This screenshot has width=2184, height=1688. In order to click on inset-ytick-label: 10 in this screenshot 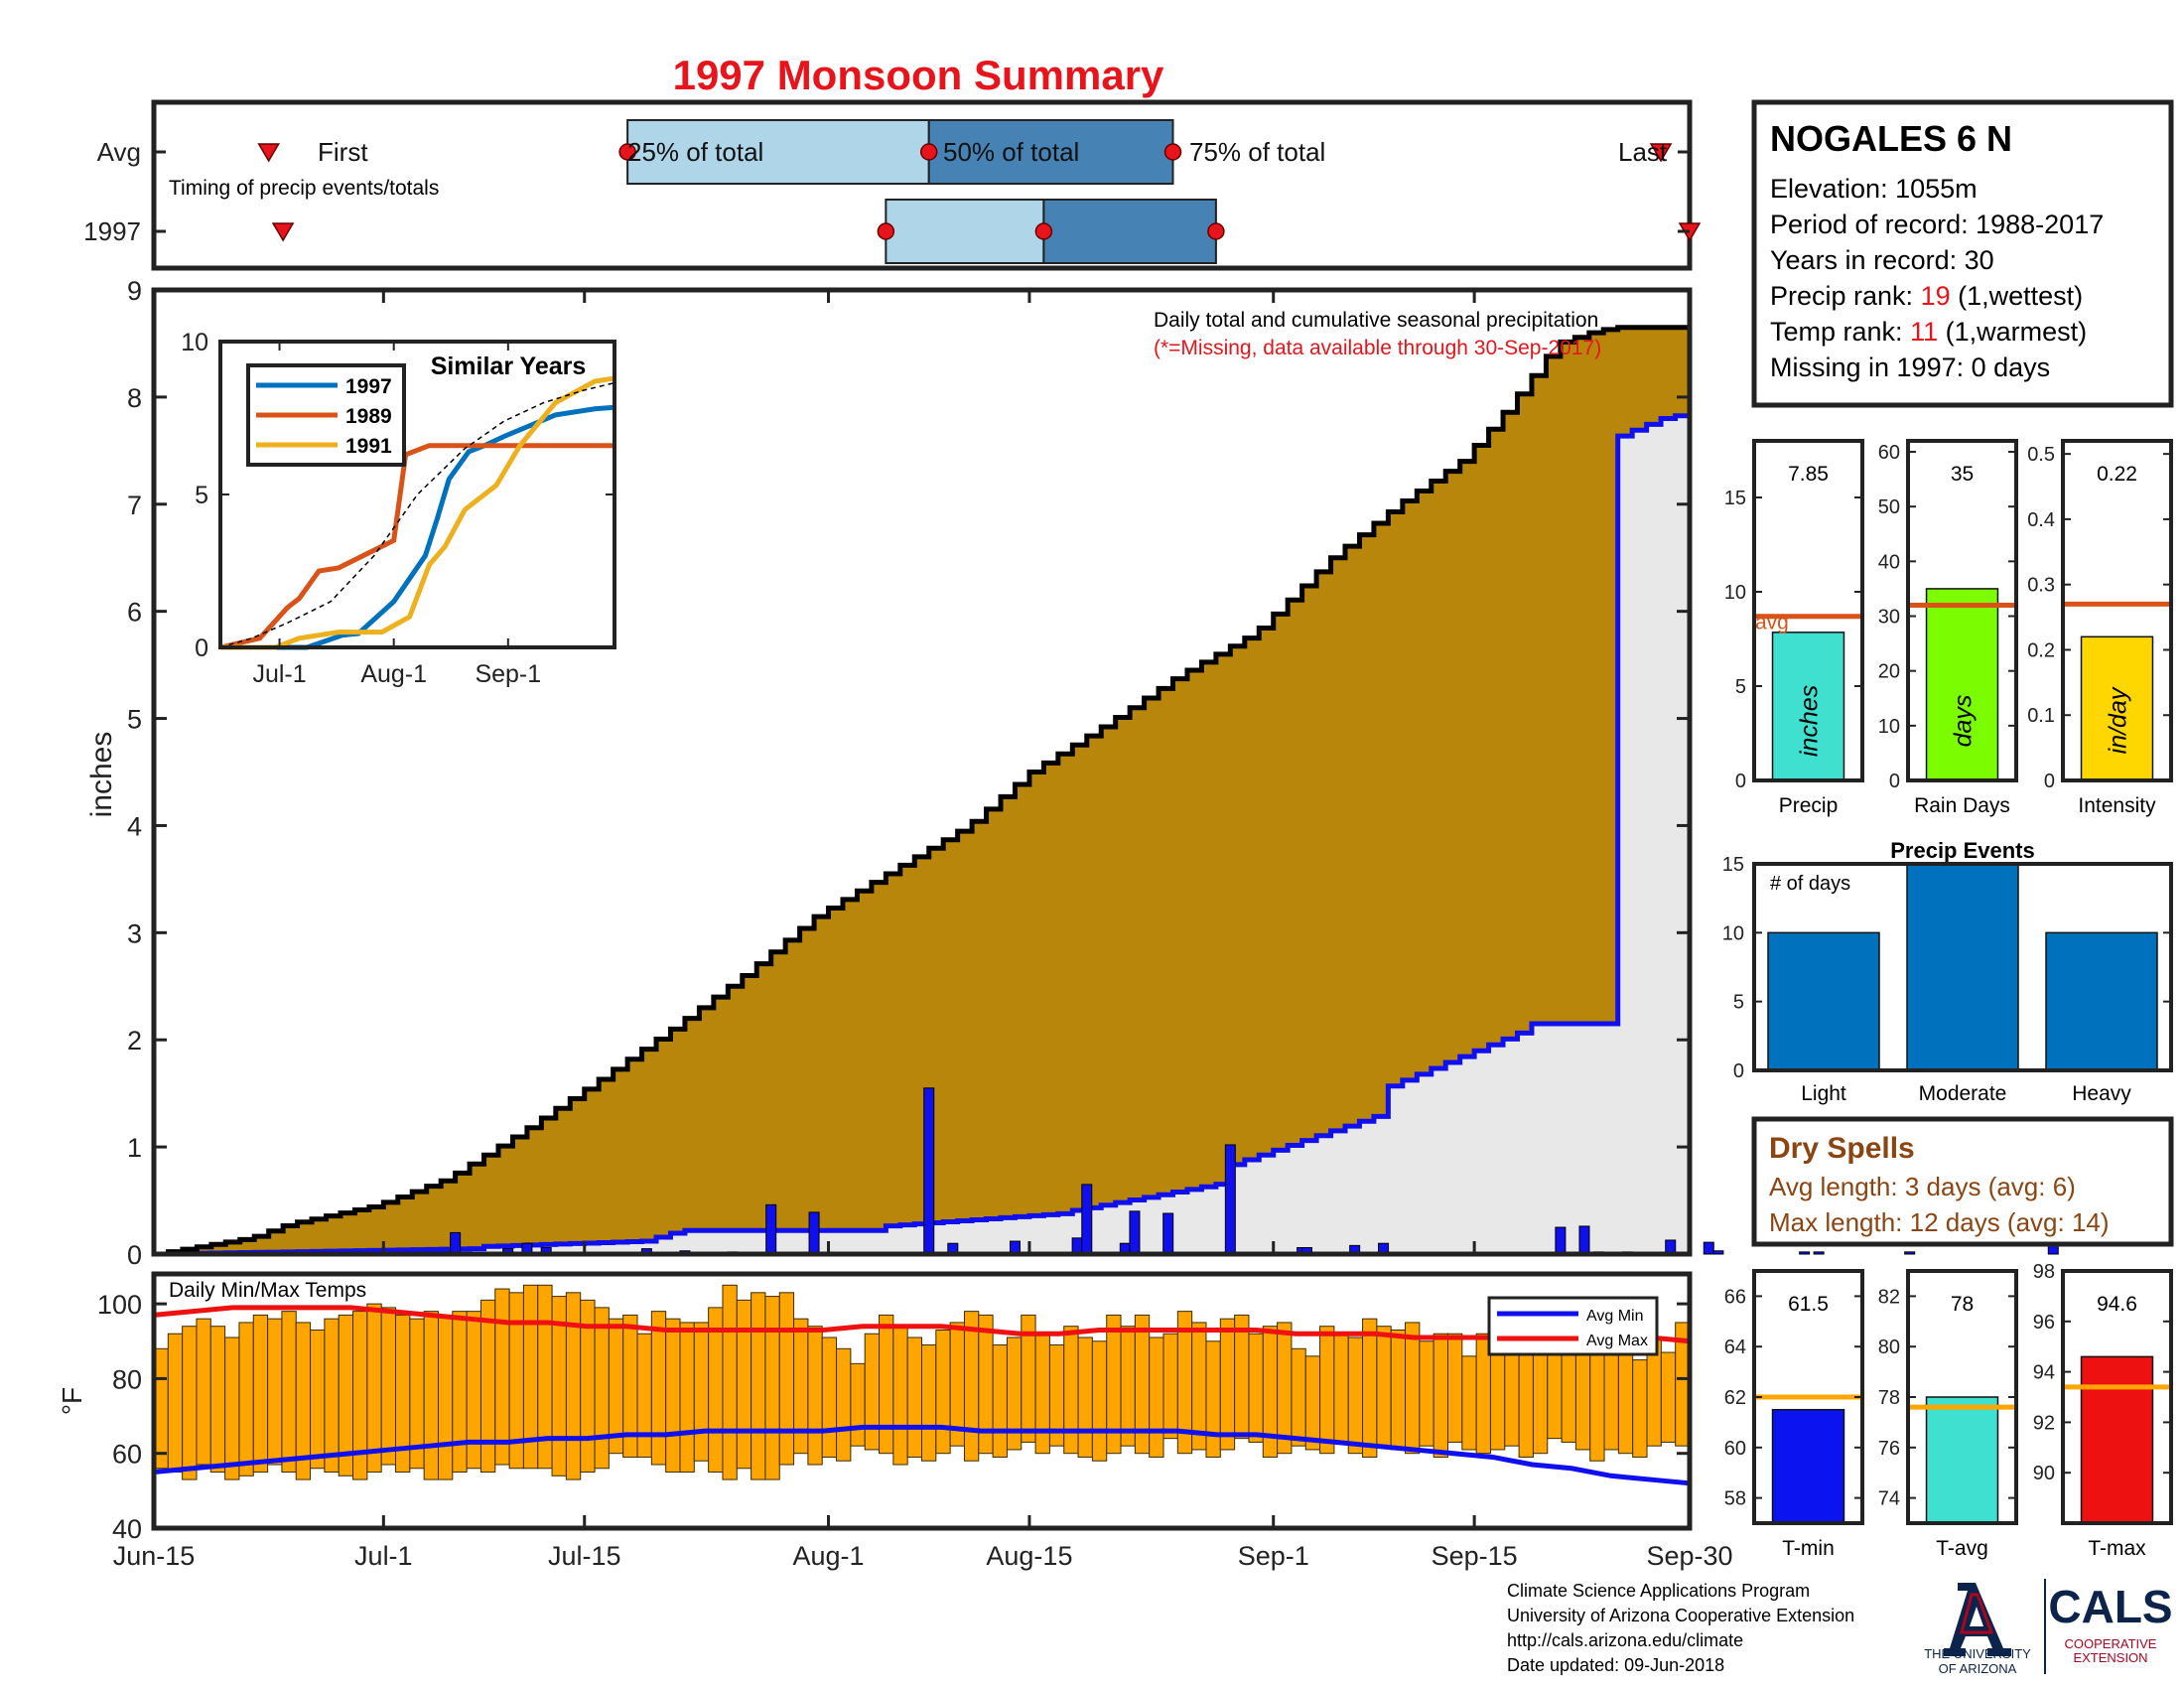, I will do `click(194, 342)`.